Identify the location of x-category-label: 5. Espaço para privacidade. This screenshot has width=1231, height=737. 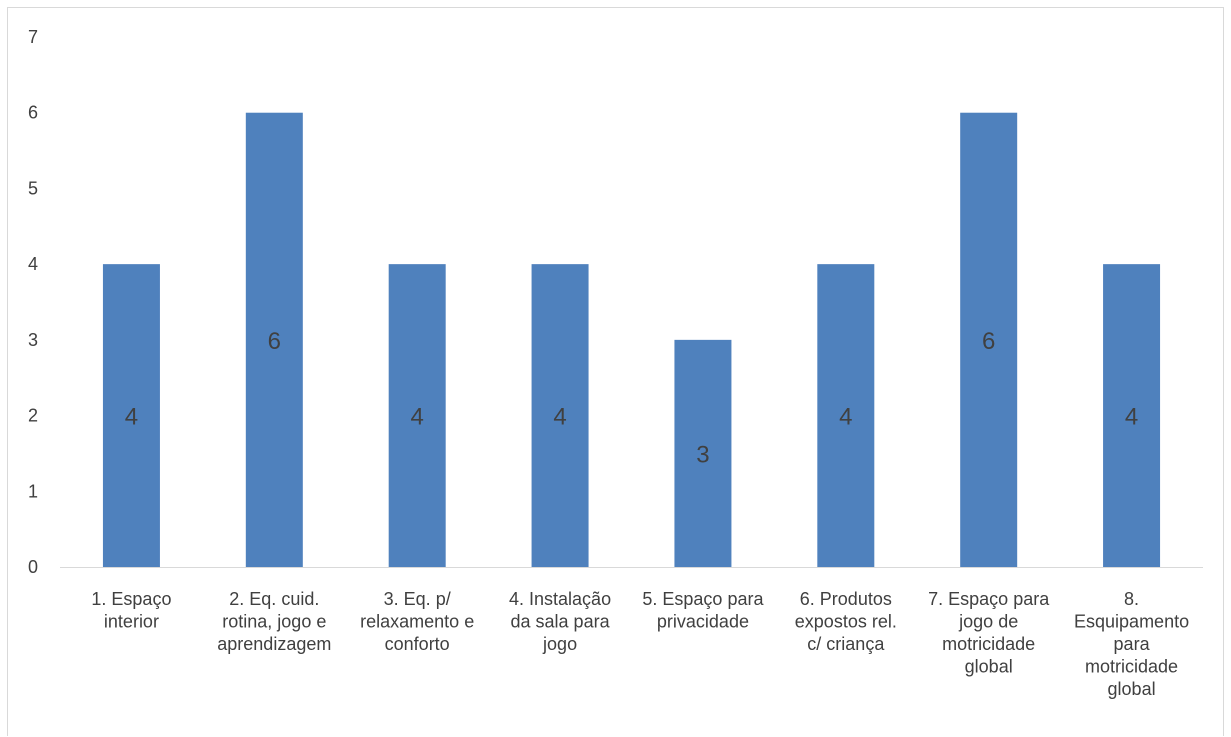
(703, 610).